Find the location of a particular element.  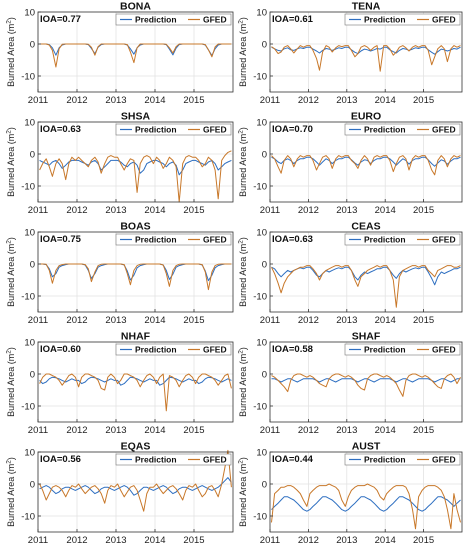

ioa-annotation: IOA=0.58 is located at coordinates (292, 349).